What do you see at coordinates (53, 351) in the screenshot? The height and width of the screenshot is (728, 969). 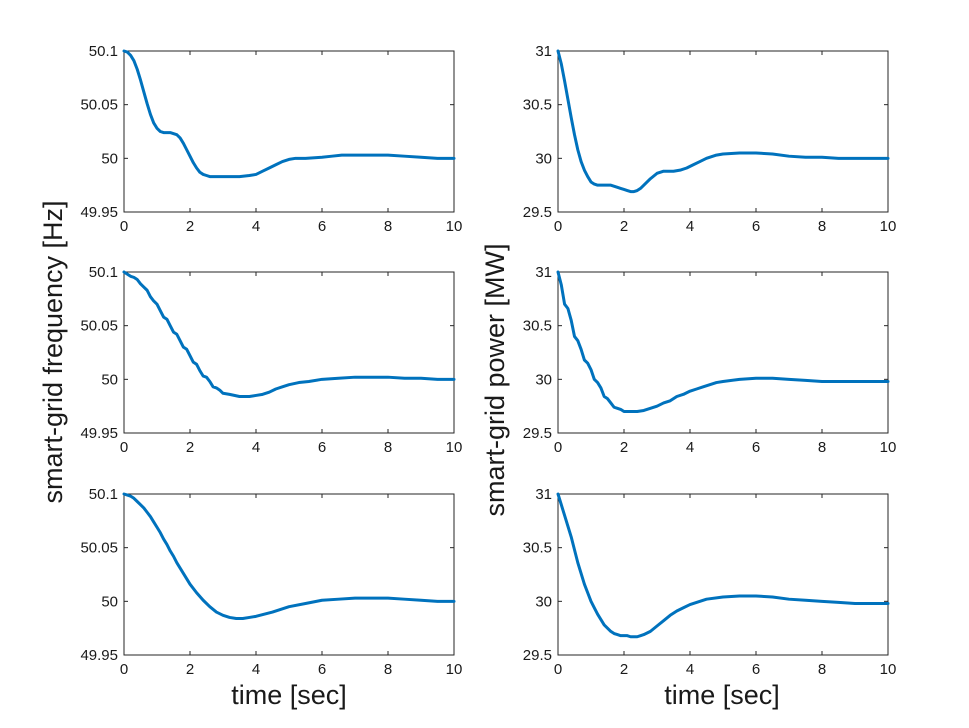 I see `left-y-axis-label: smart-grid frequency [Hz]` at bounding box center [53, 351].